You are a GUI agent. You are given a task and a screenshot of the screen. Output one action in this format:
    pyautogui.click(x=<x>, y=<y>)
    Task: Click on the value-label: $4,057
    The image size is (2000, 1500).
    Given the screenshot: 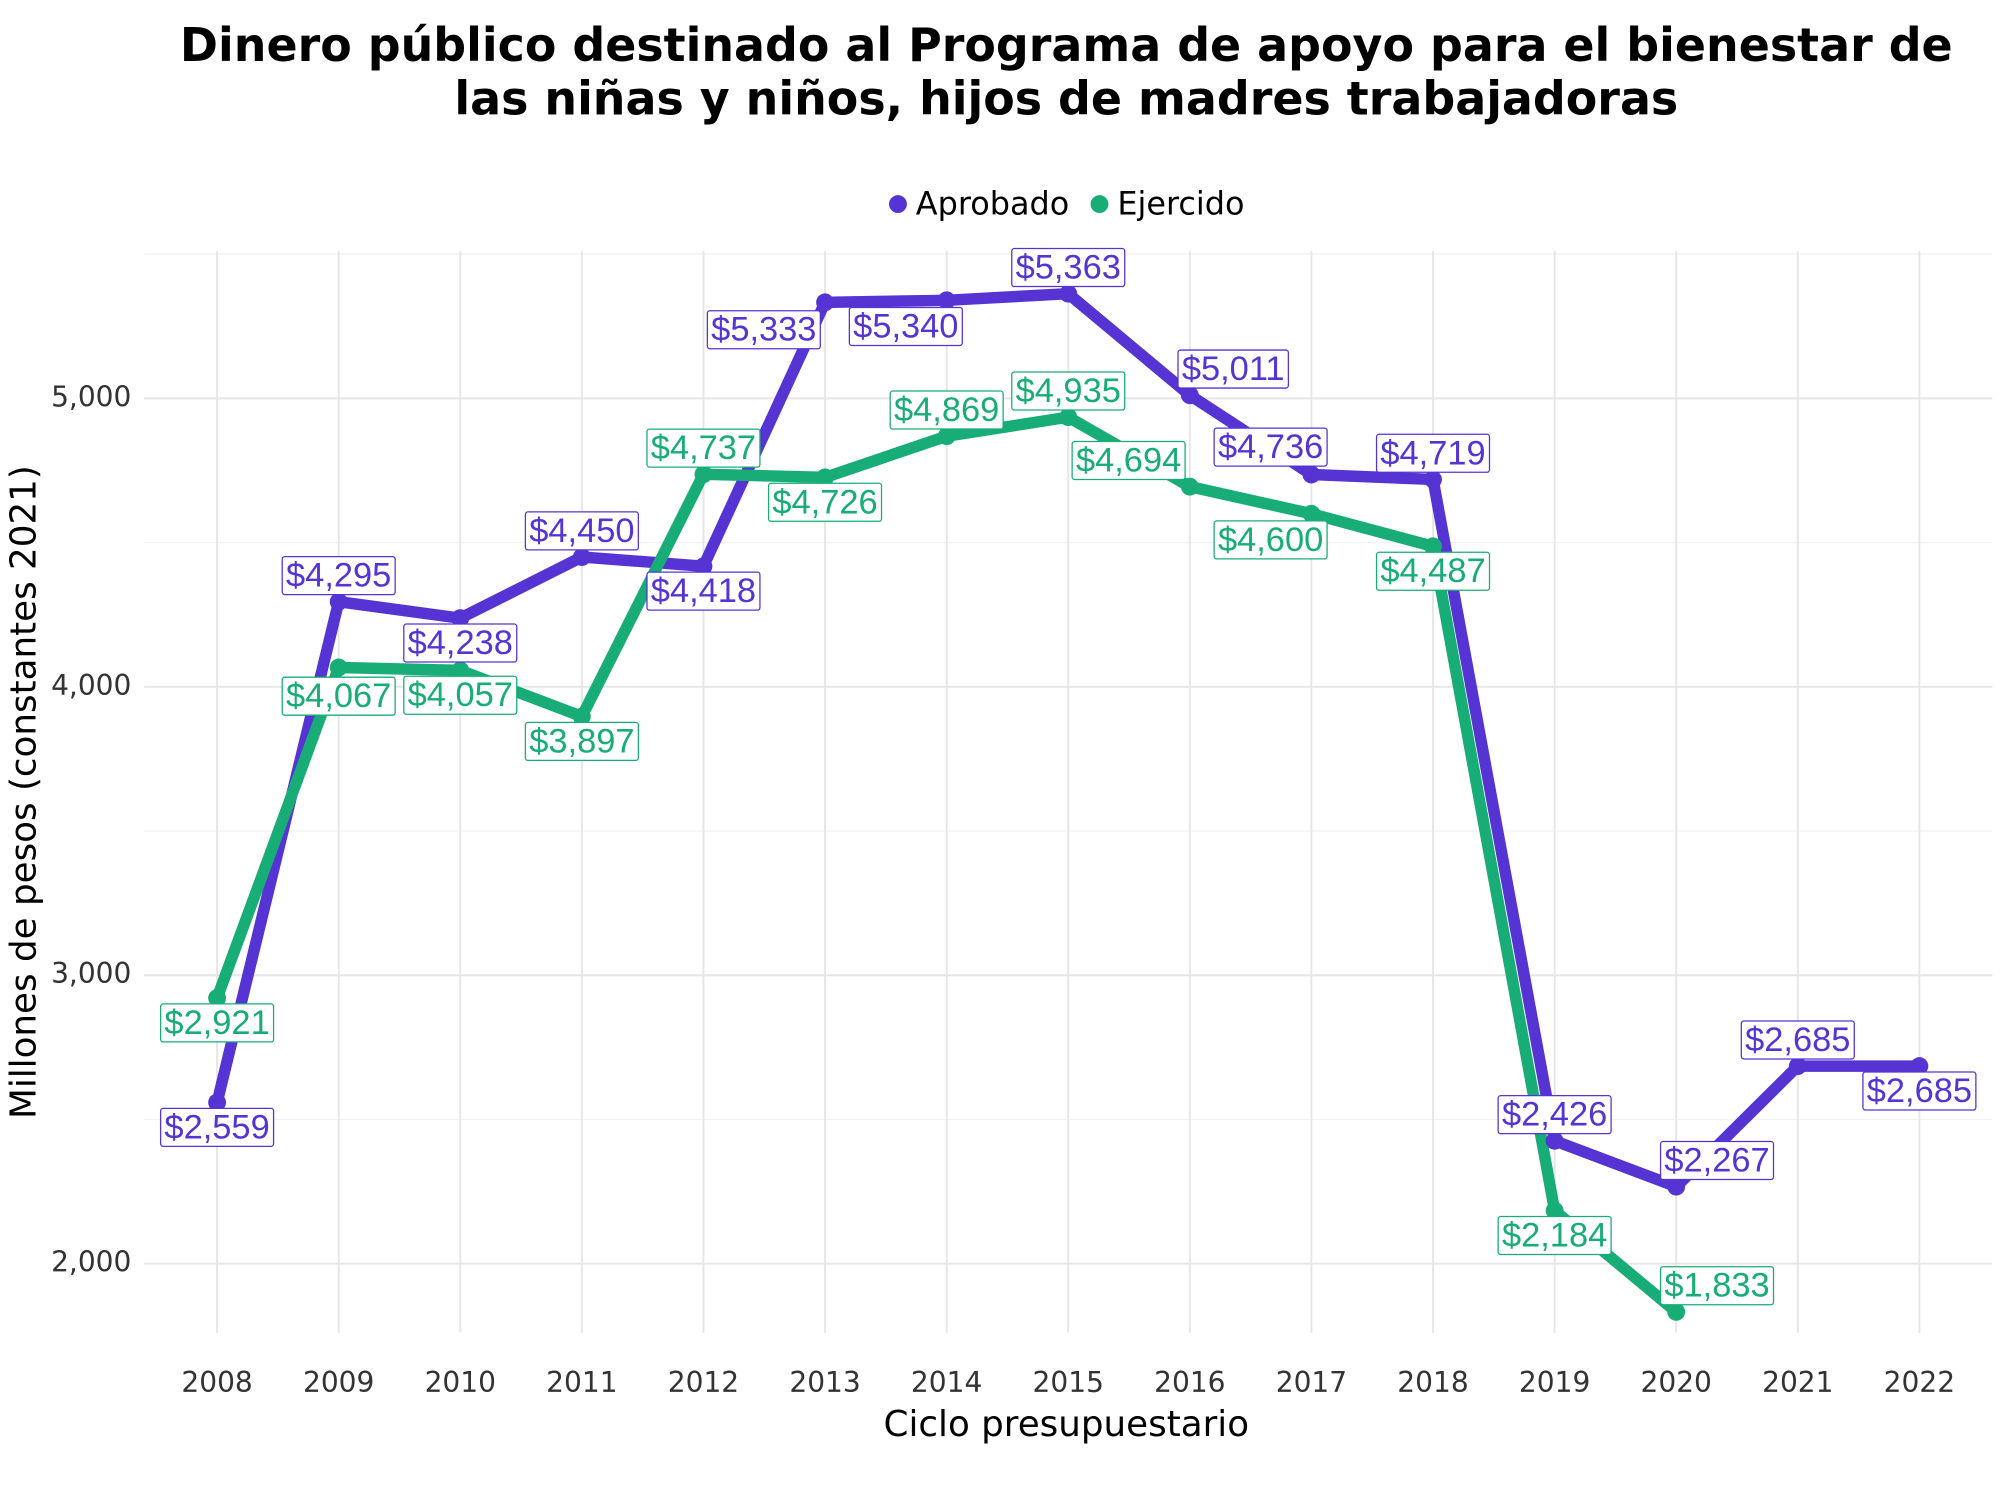 What is the action you would take?
    pyautogui.click(x=460, y=695)
    